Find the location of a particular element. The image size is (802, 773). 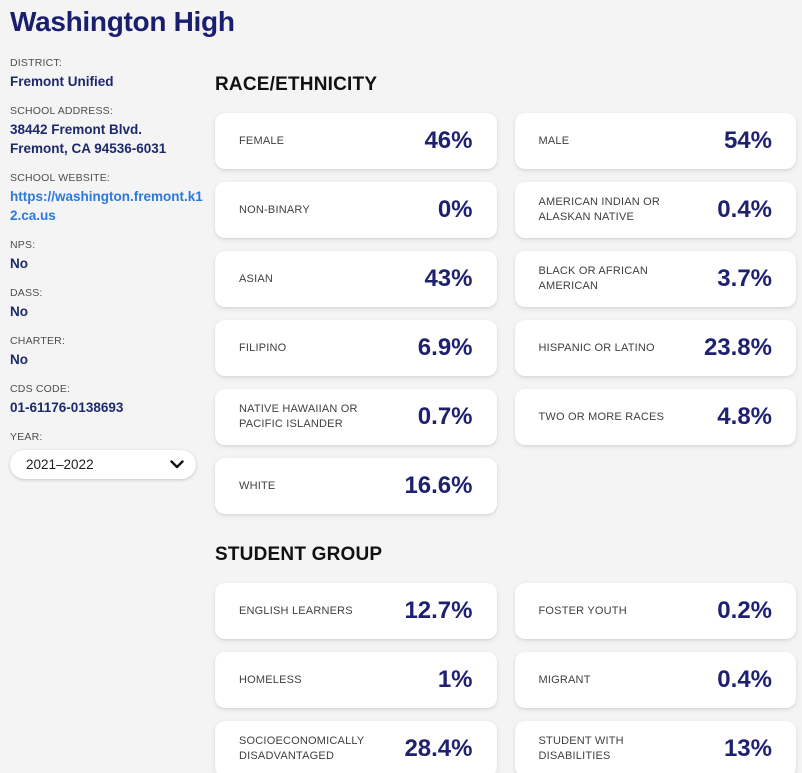

field-charter: CHARTER: No is located at coordinates (108, 352).